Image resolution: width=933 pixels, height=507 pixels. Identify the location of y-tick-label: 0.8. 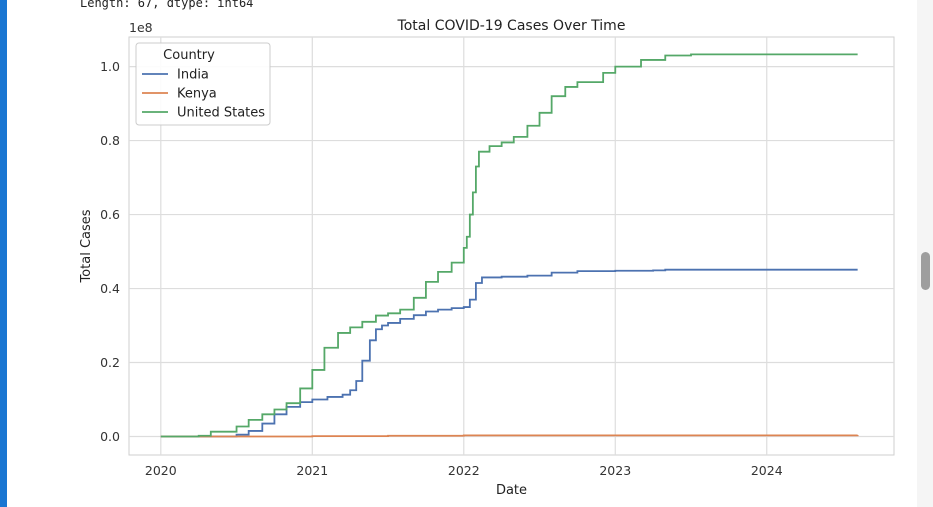
(110, 140).